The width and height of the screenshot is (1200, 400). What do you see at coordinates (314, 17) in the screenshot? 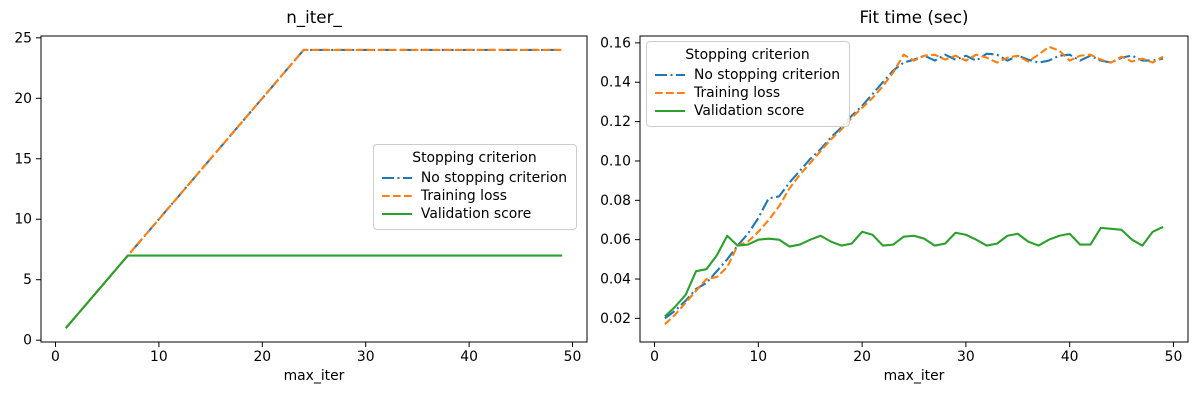
I see `axes-title: n_iter_` at bounding box center [314, 17].